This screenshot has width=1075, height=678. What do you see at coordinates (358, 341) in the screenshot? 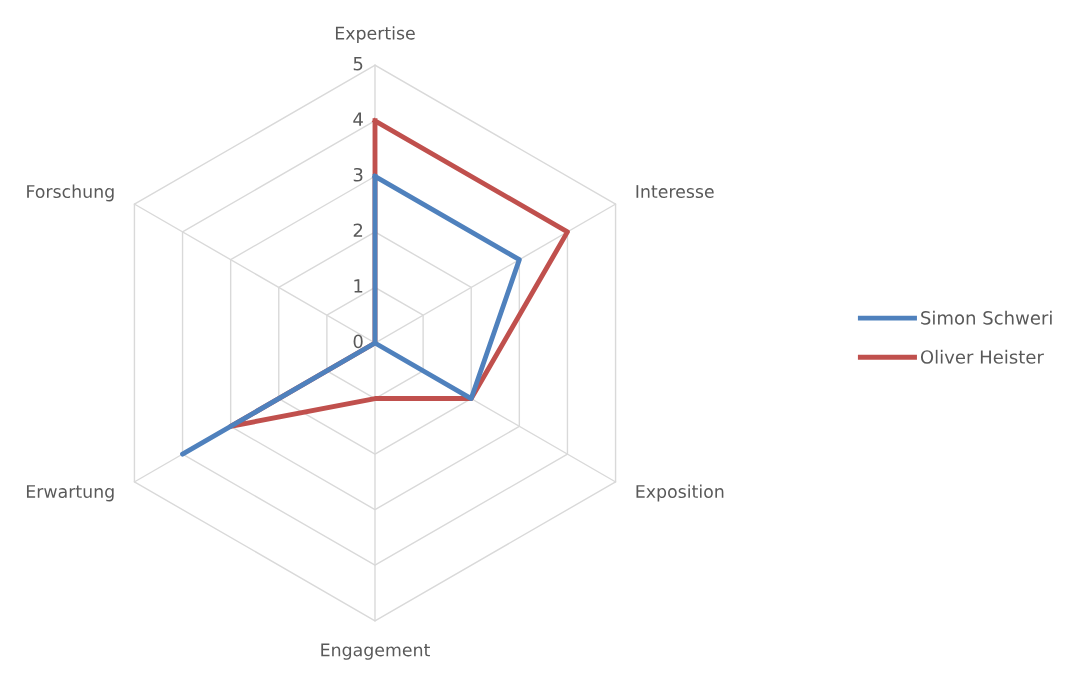
I see `y-tick-label: 0` at bounding box center [358, 341].